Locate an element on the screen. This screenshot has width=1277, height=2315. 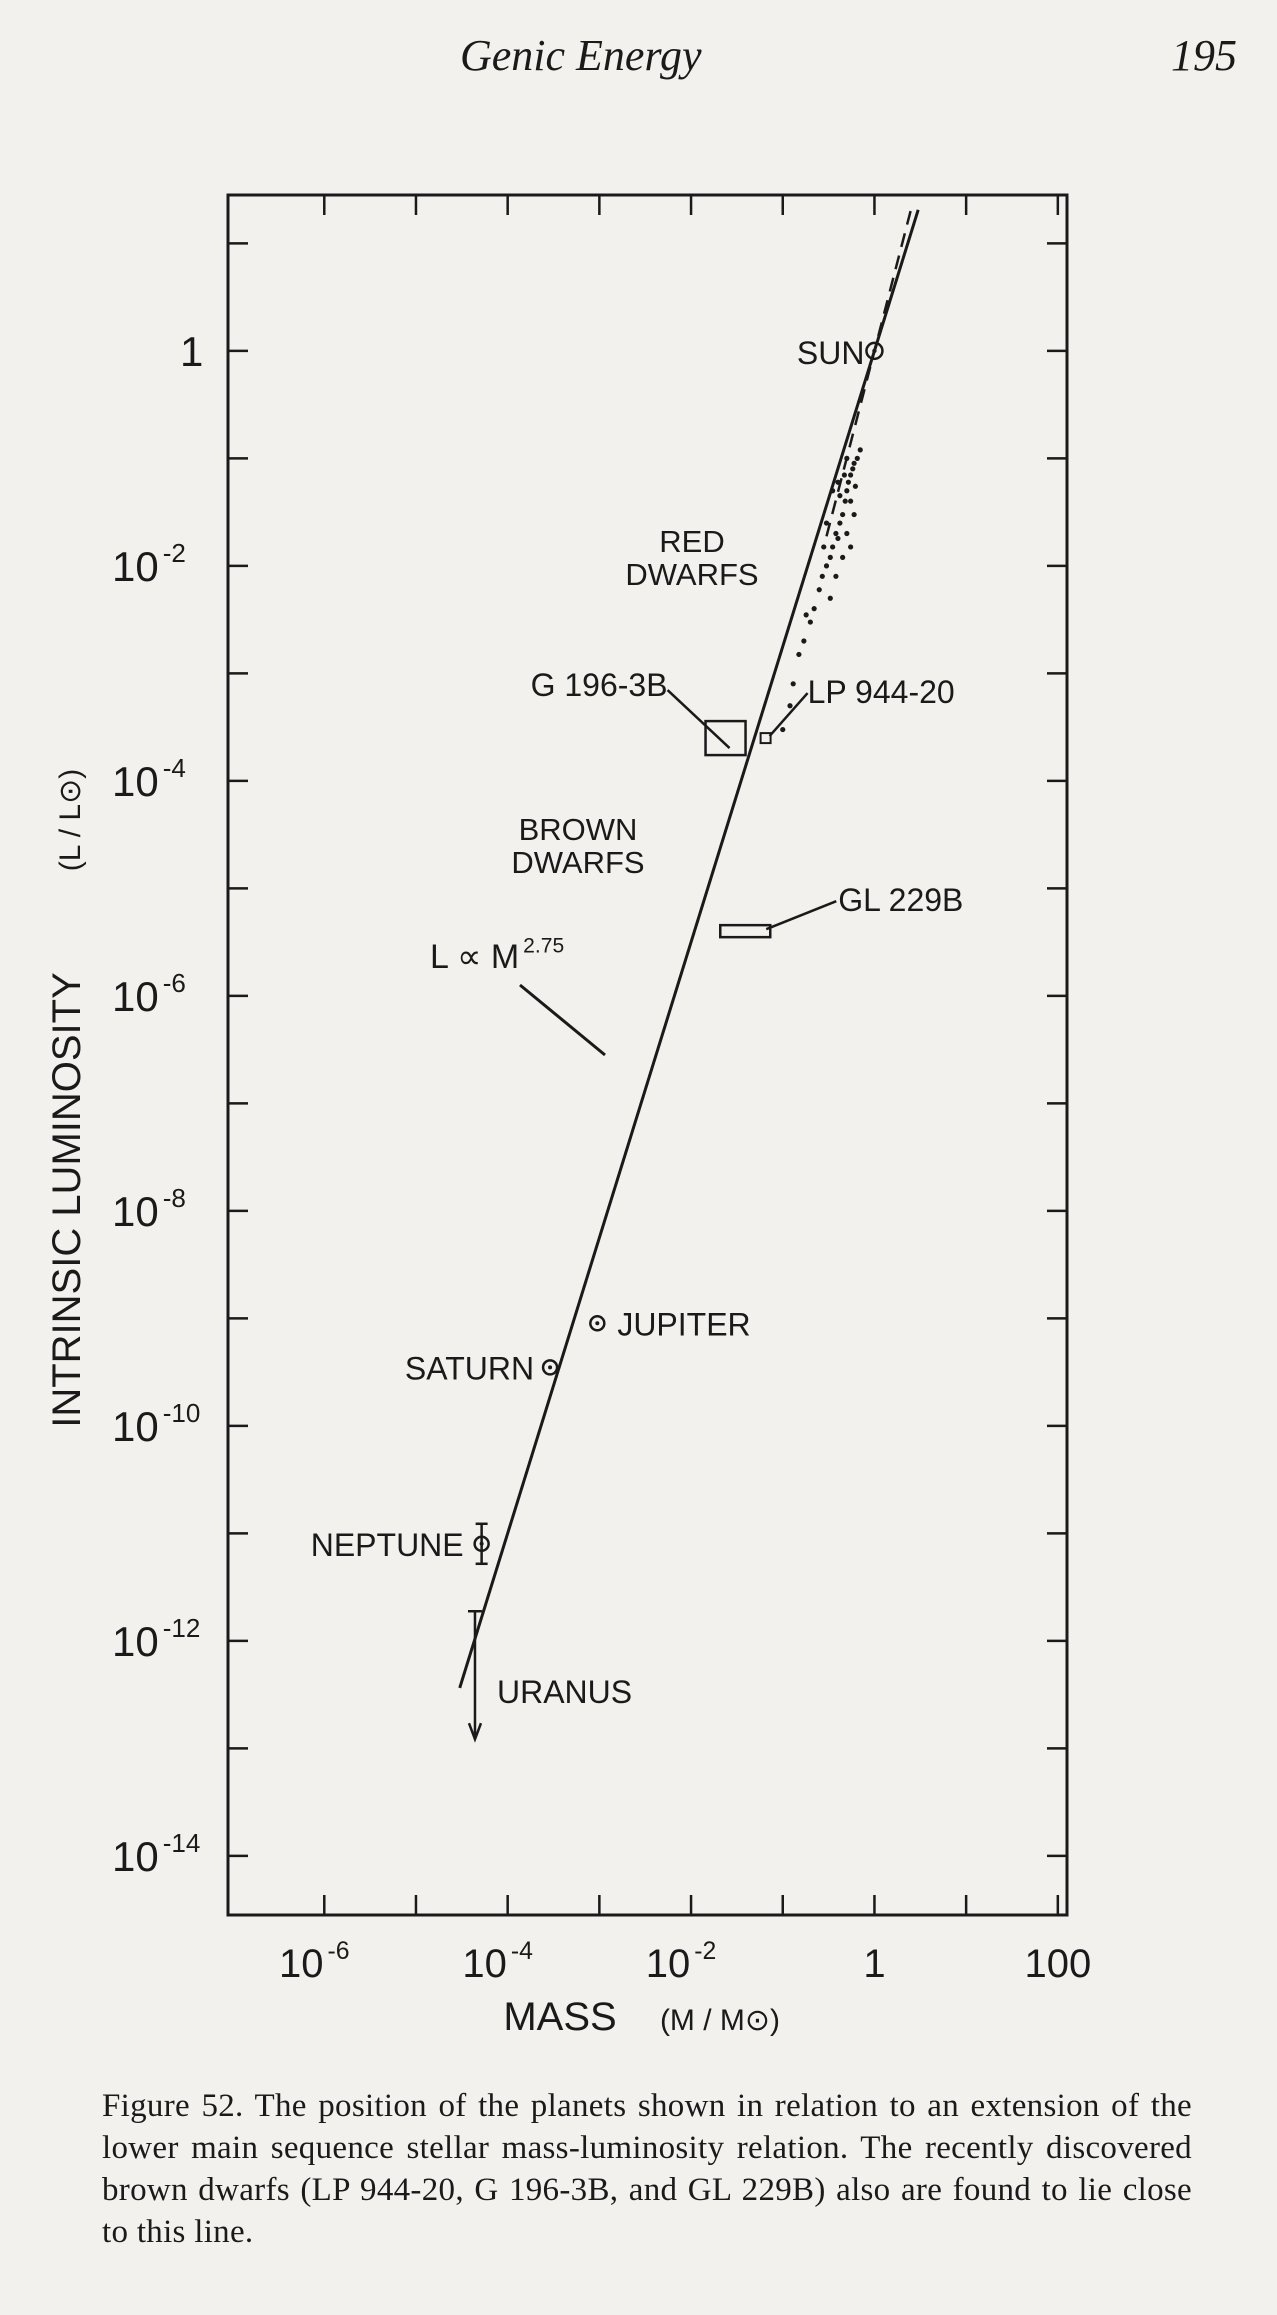
y-tick-label: 10 -8 is located at coordinates (149, 1209).